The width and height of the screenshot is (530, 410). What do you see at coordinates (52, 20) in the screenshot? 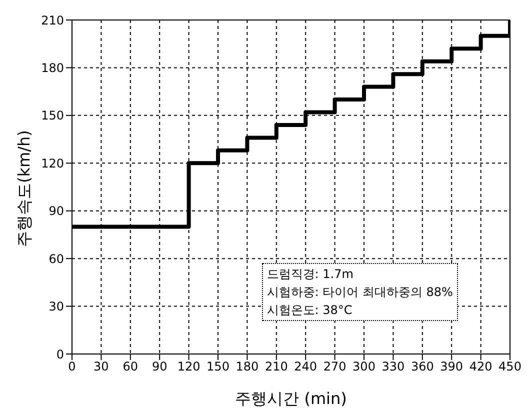
I see `y-tick-label: 210` at bounding box center [52, 20].